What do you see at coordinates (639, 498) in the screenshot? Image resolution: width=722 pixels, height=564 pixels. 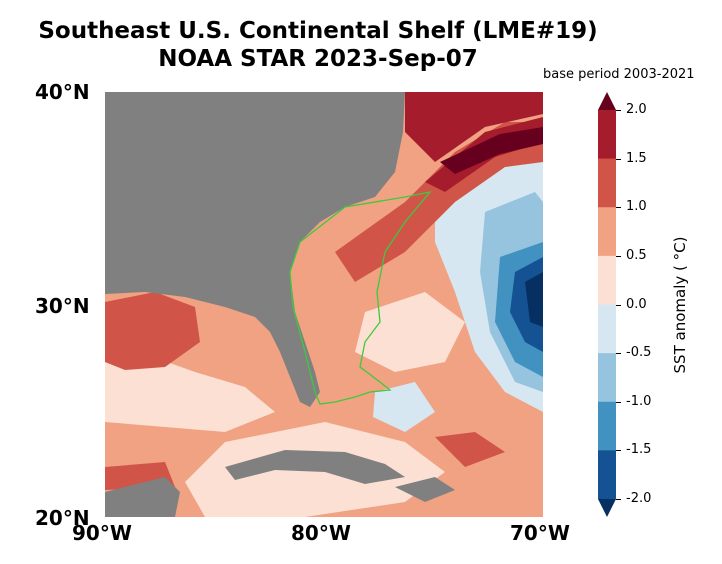 I see `colorbar-tick-label: -2.0` at bounding box center [639, 498].